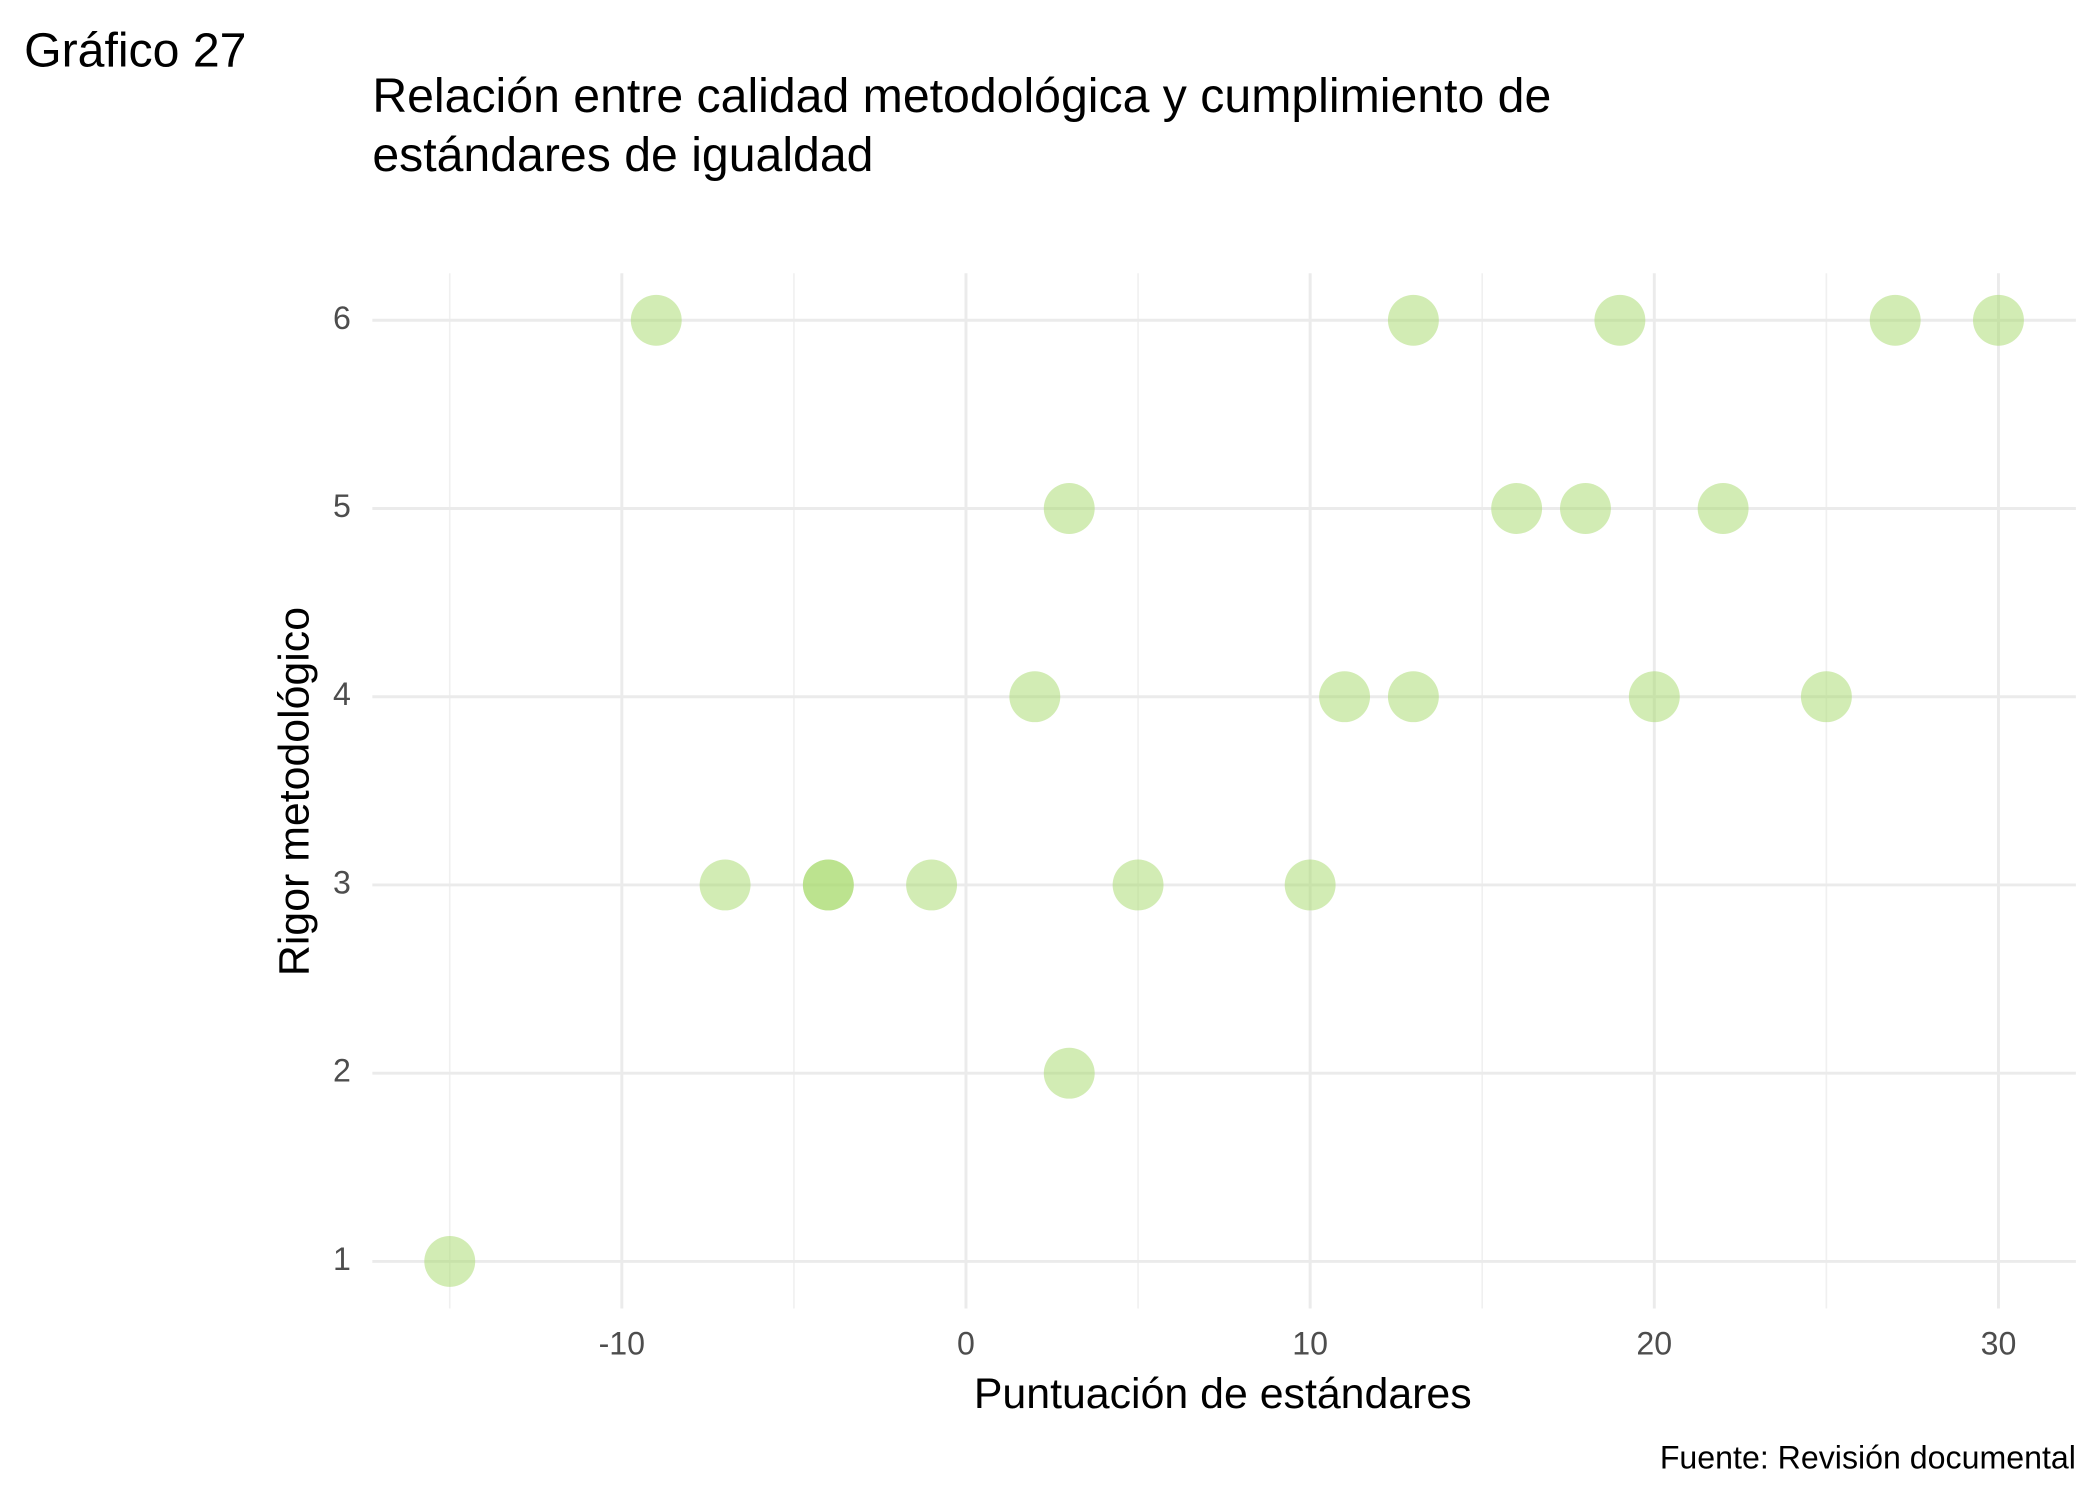  What do you see at coordinates (342, 318) in the screenshot?
I see `y-tick-label: 6` at bounding box center [342, 318].